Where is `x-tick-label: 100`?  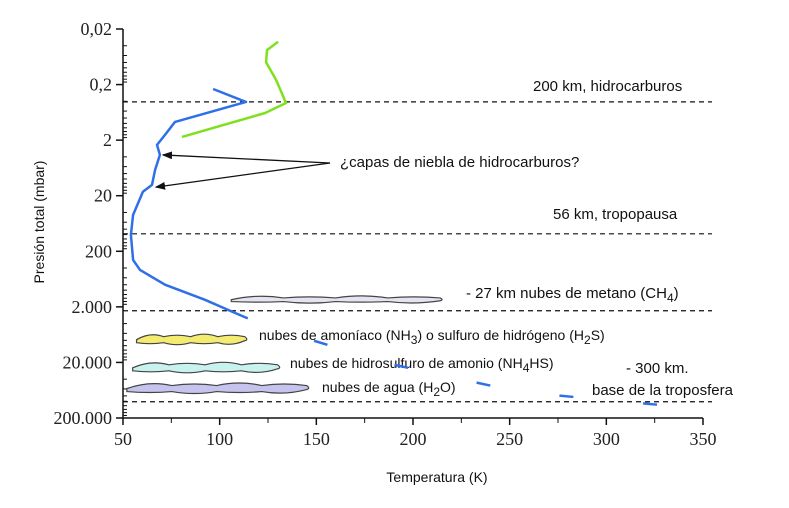 x-tick-label: 100 is located at coordinates (219, 439).